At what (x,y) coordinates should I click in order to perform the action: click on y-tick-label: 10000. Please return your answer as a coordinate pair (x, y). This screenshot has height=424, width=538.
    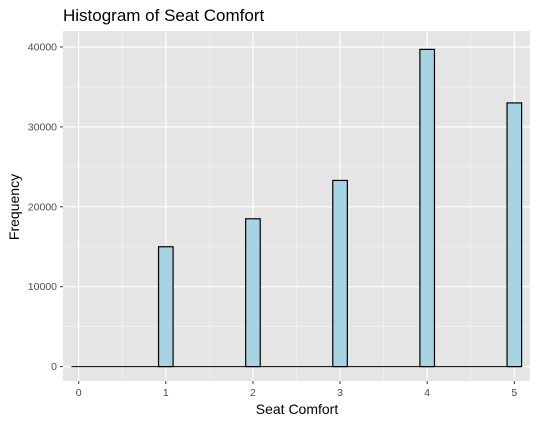
    Looking at the image, I should click on (42, 287).